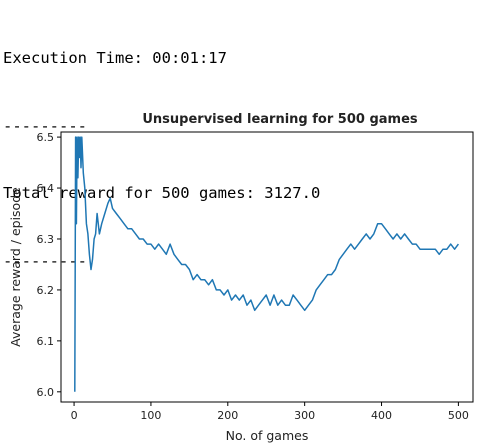 This screenshot has width=499, height=447. What do you see at coordinates (267, 435) in the screenshot?
I see `x-axis-label: No. of games` at bounding box center [267, 435].